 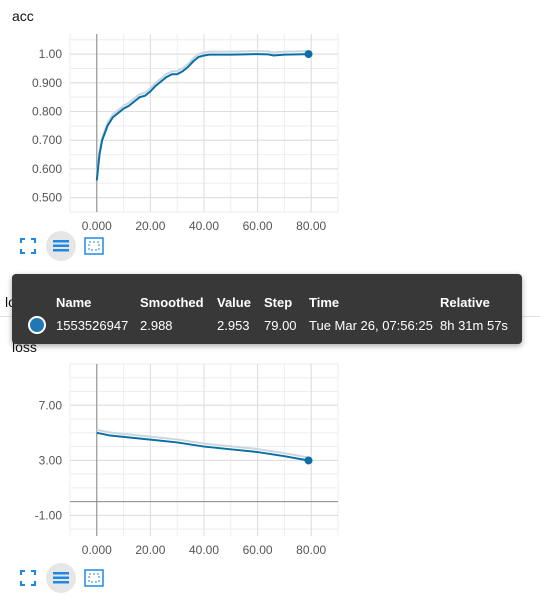 I want to click on y-tick-label: -1.00, so click(x=49, y=515).